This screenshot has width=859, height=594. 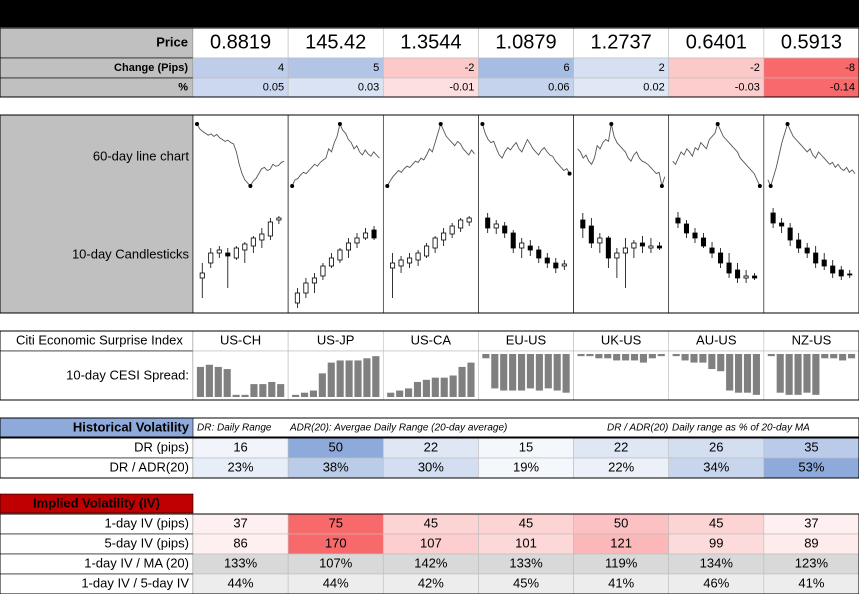 What do you see at coordinates (461, 87) in the screenshot?
I see `quote-value: -0.01` at bounding box center [461, 87].